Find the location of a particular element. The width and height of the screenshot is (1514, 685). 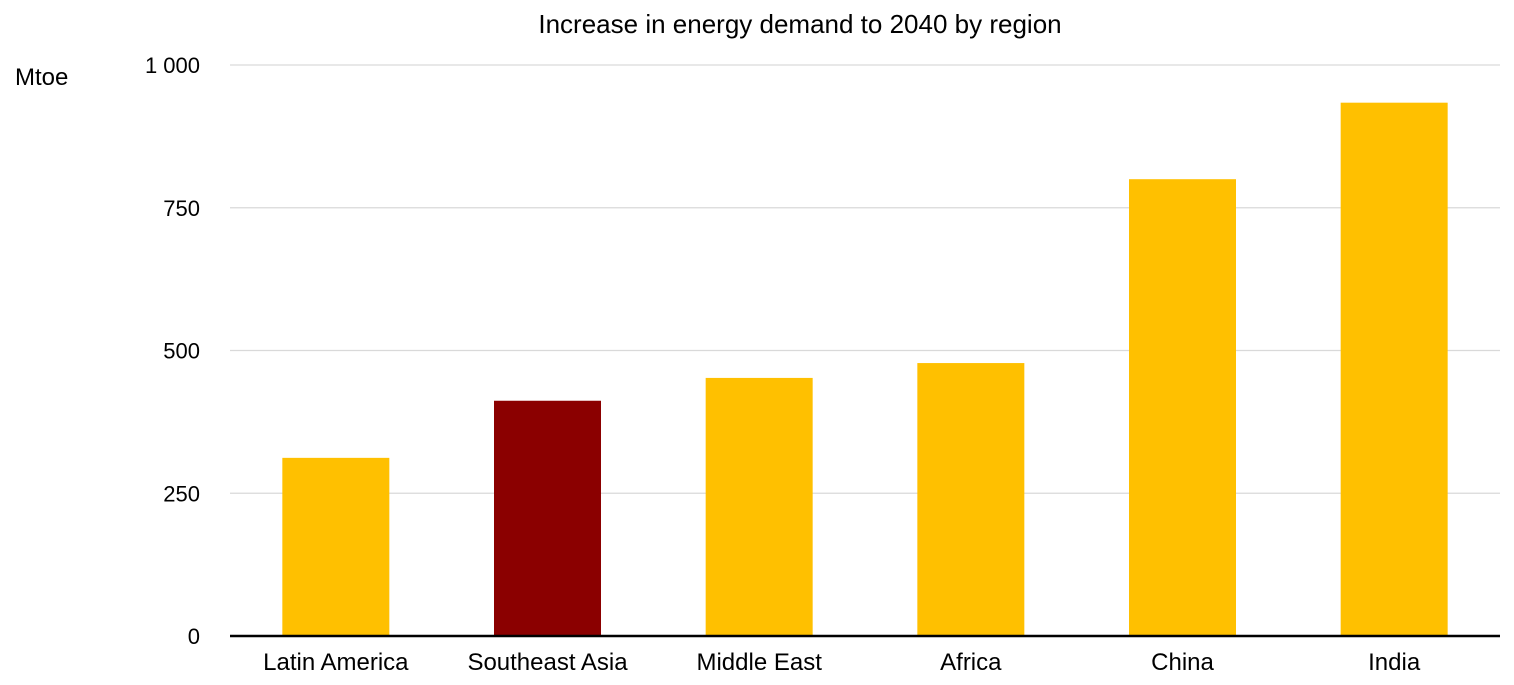

x-category-label: China is located at coordinates (1182, 662).